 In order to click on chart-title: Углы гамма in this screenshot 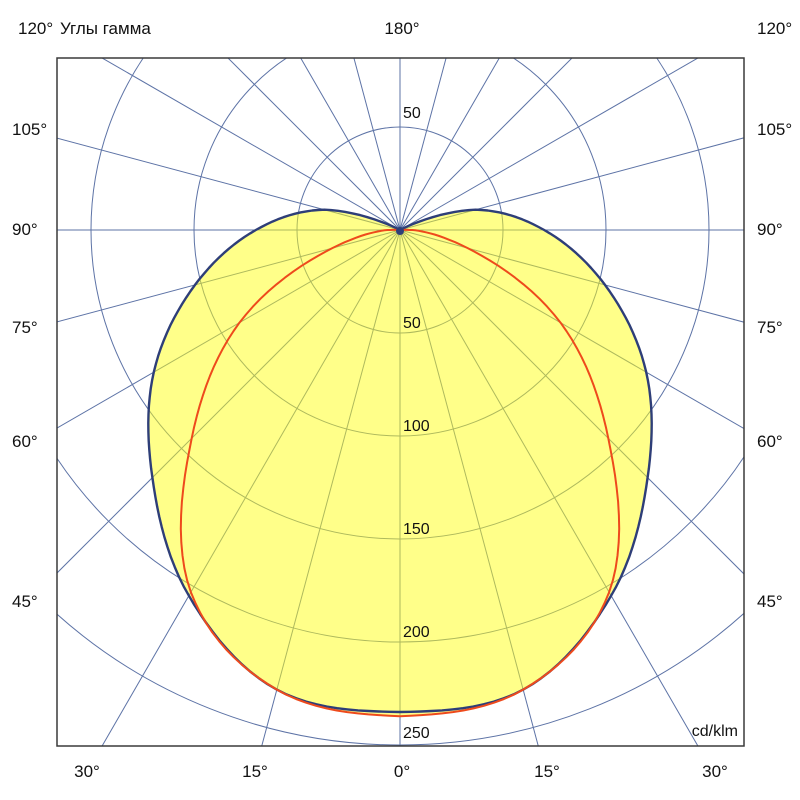, I will do `click(105, 28)`.